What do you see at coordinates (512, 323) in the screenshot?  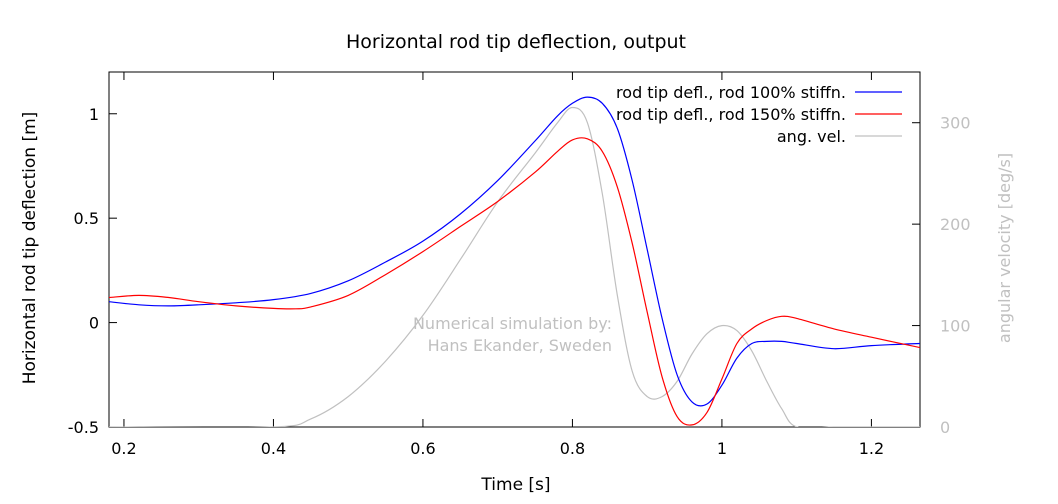 I see `annotation-line: Numerical simulation by:` at bounding box center [512, 323].